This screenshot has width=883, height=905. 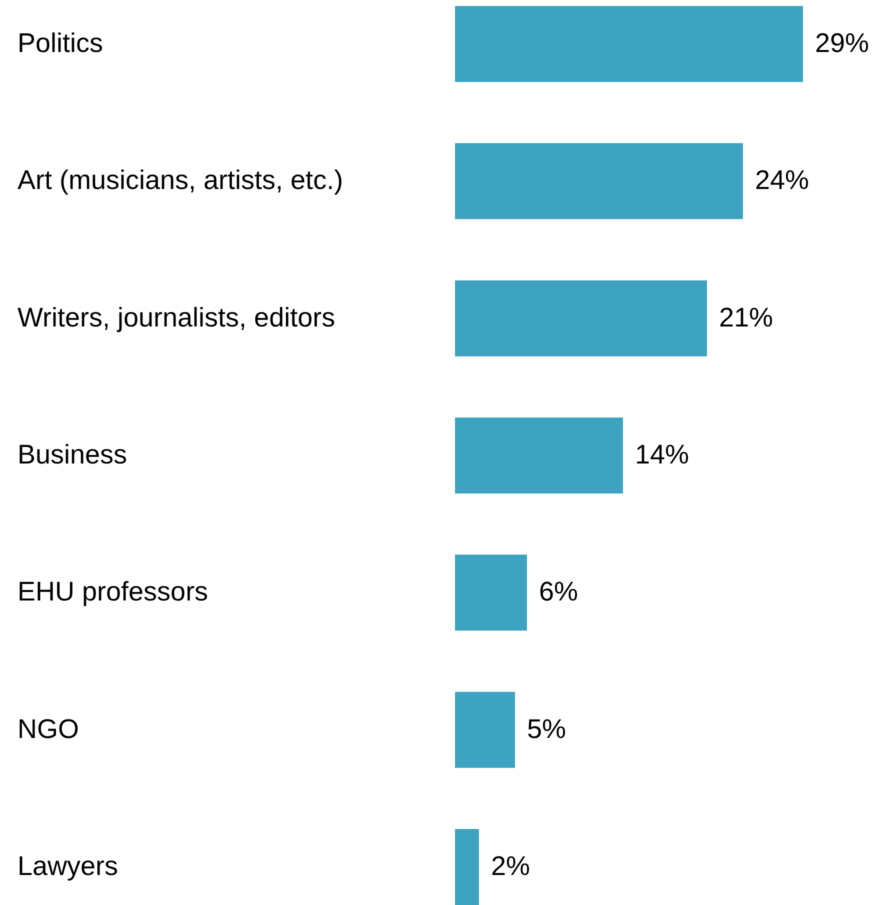 I want to click on y-tick-label: Lawyers, so click(x=68, y=866).